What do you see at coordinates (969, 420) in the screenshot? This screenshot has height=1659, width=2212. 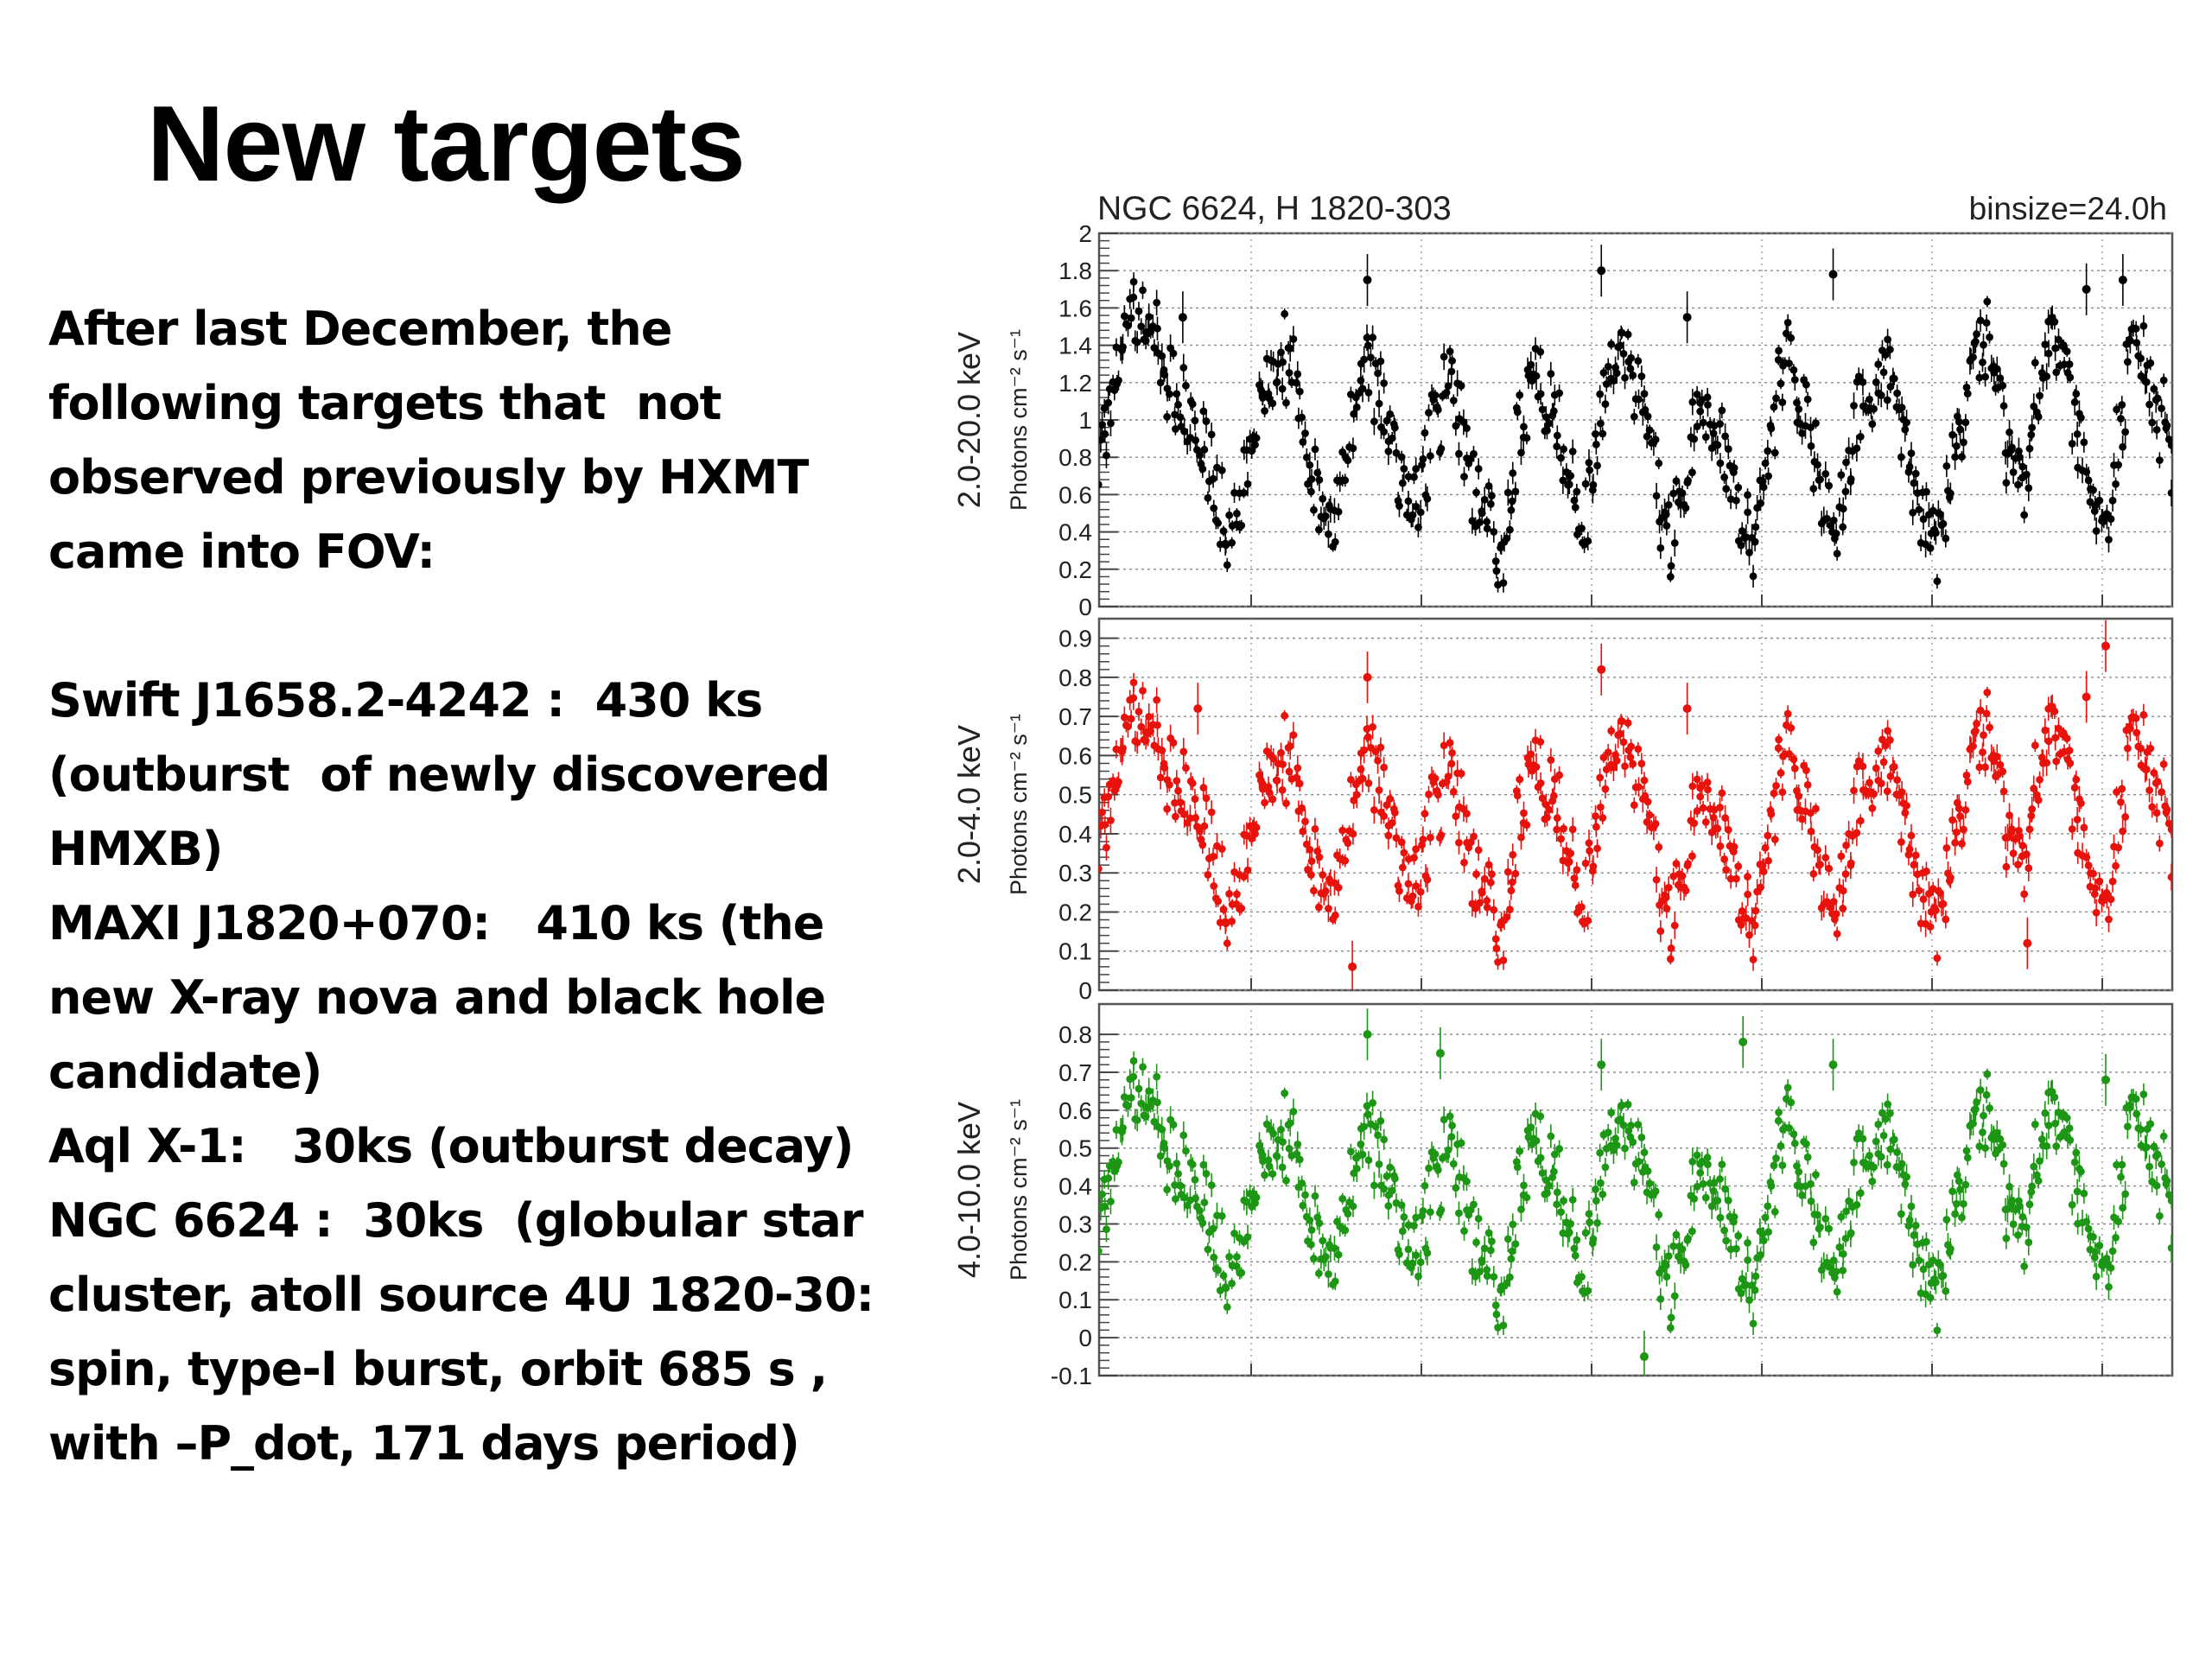 I see `y-axis-band-label: 2.0-20.0 keV` at bounding box center [969, 420].